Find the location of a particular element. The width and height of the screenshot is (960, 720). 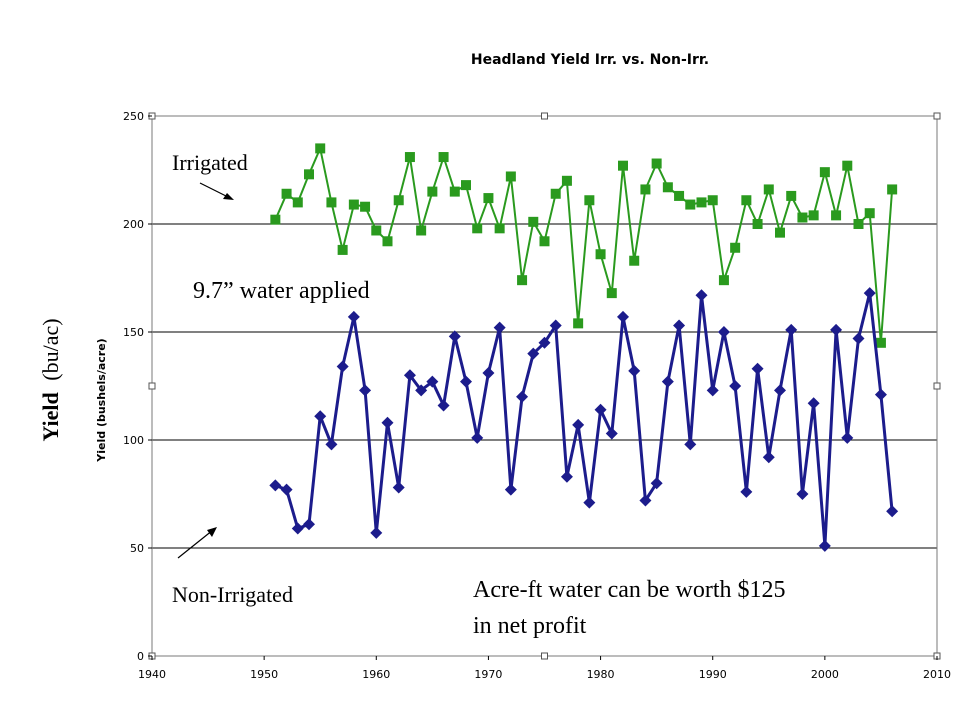

x-tick-label: 1950 is located at coordinates (264, 674).